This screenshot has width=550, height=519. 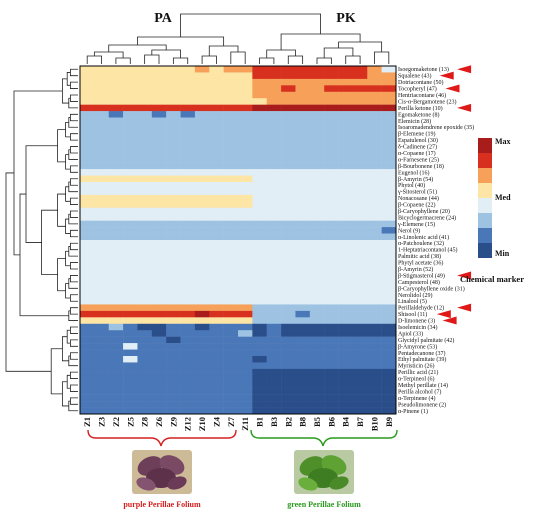 What do you see at coordinates (494, 197) in the screenshot?
I see `color-scale-legend: Max Med Min` at bounding box center [494, 197].